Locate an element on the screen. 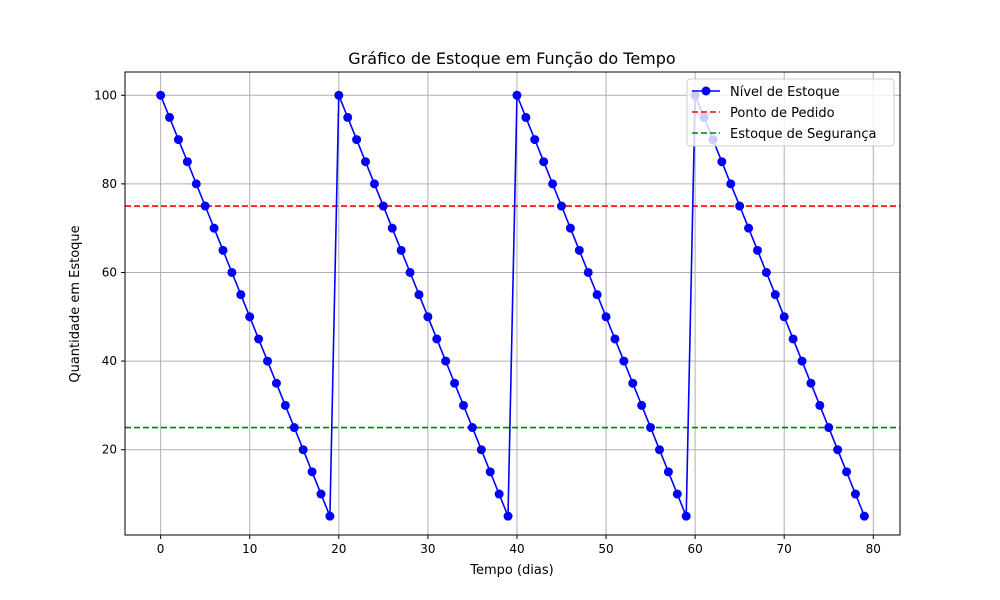 This screenshot has width=1000, height=600. x-tick-label: 30 is located at coordinates (427, 549).